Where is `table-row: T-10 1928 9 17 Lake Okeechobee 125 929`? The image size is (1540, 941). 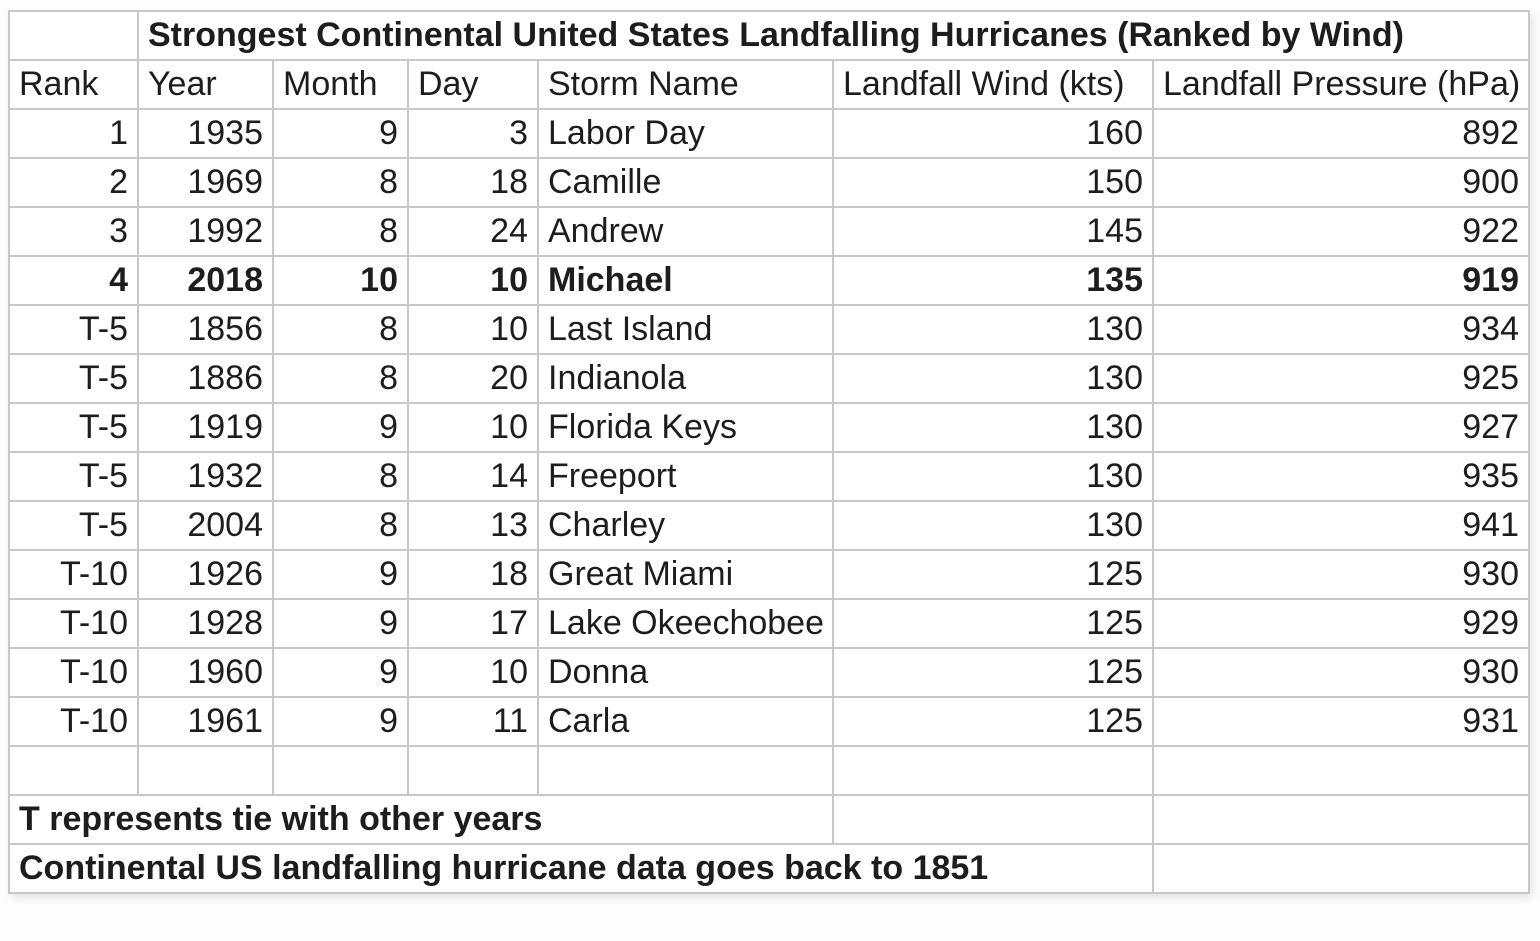
table-row: T-10 1928 9 17 Lake Okeechobee 125 929 is located at coordinates (769, 623).